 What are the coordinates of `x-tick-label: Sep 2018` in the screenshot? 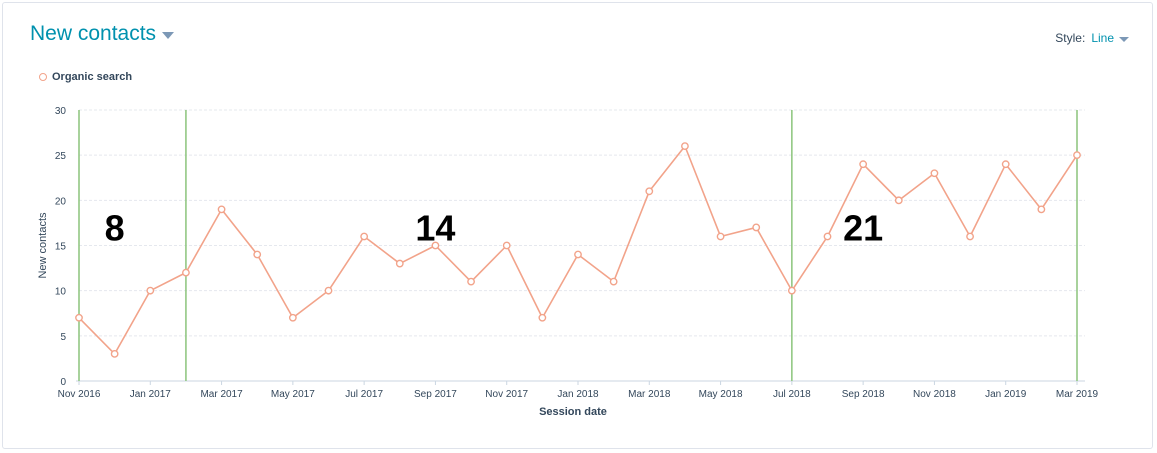 It's located at (863, 394).